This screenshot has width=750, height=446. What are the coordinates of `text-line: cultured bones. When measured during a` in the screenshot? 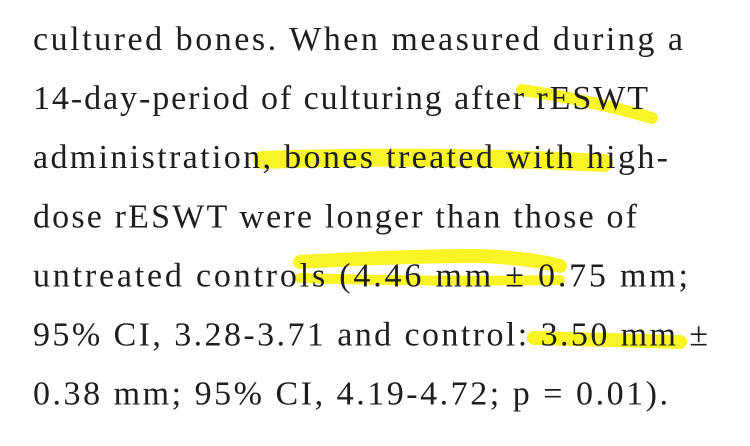 It's located at (358, 39).